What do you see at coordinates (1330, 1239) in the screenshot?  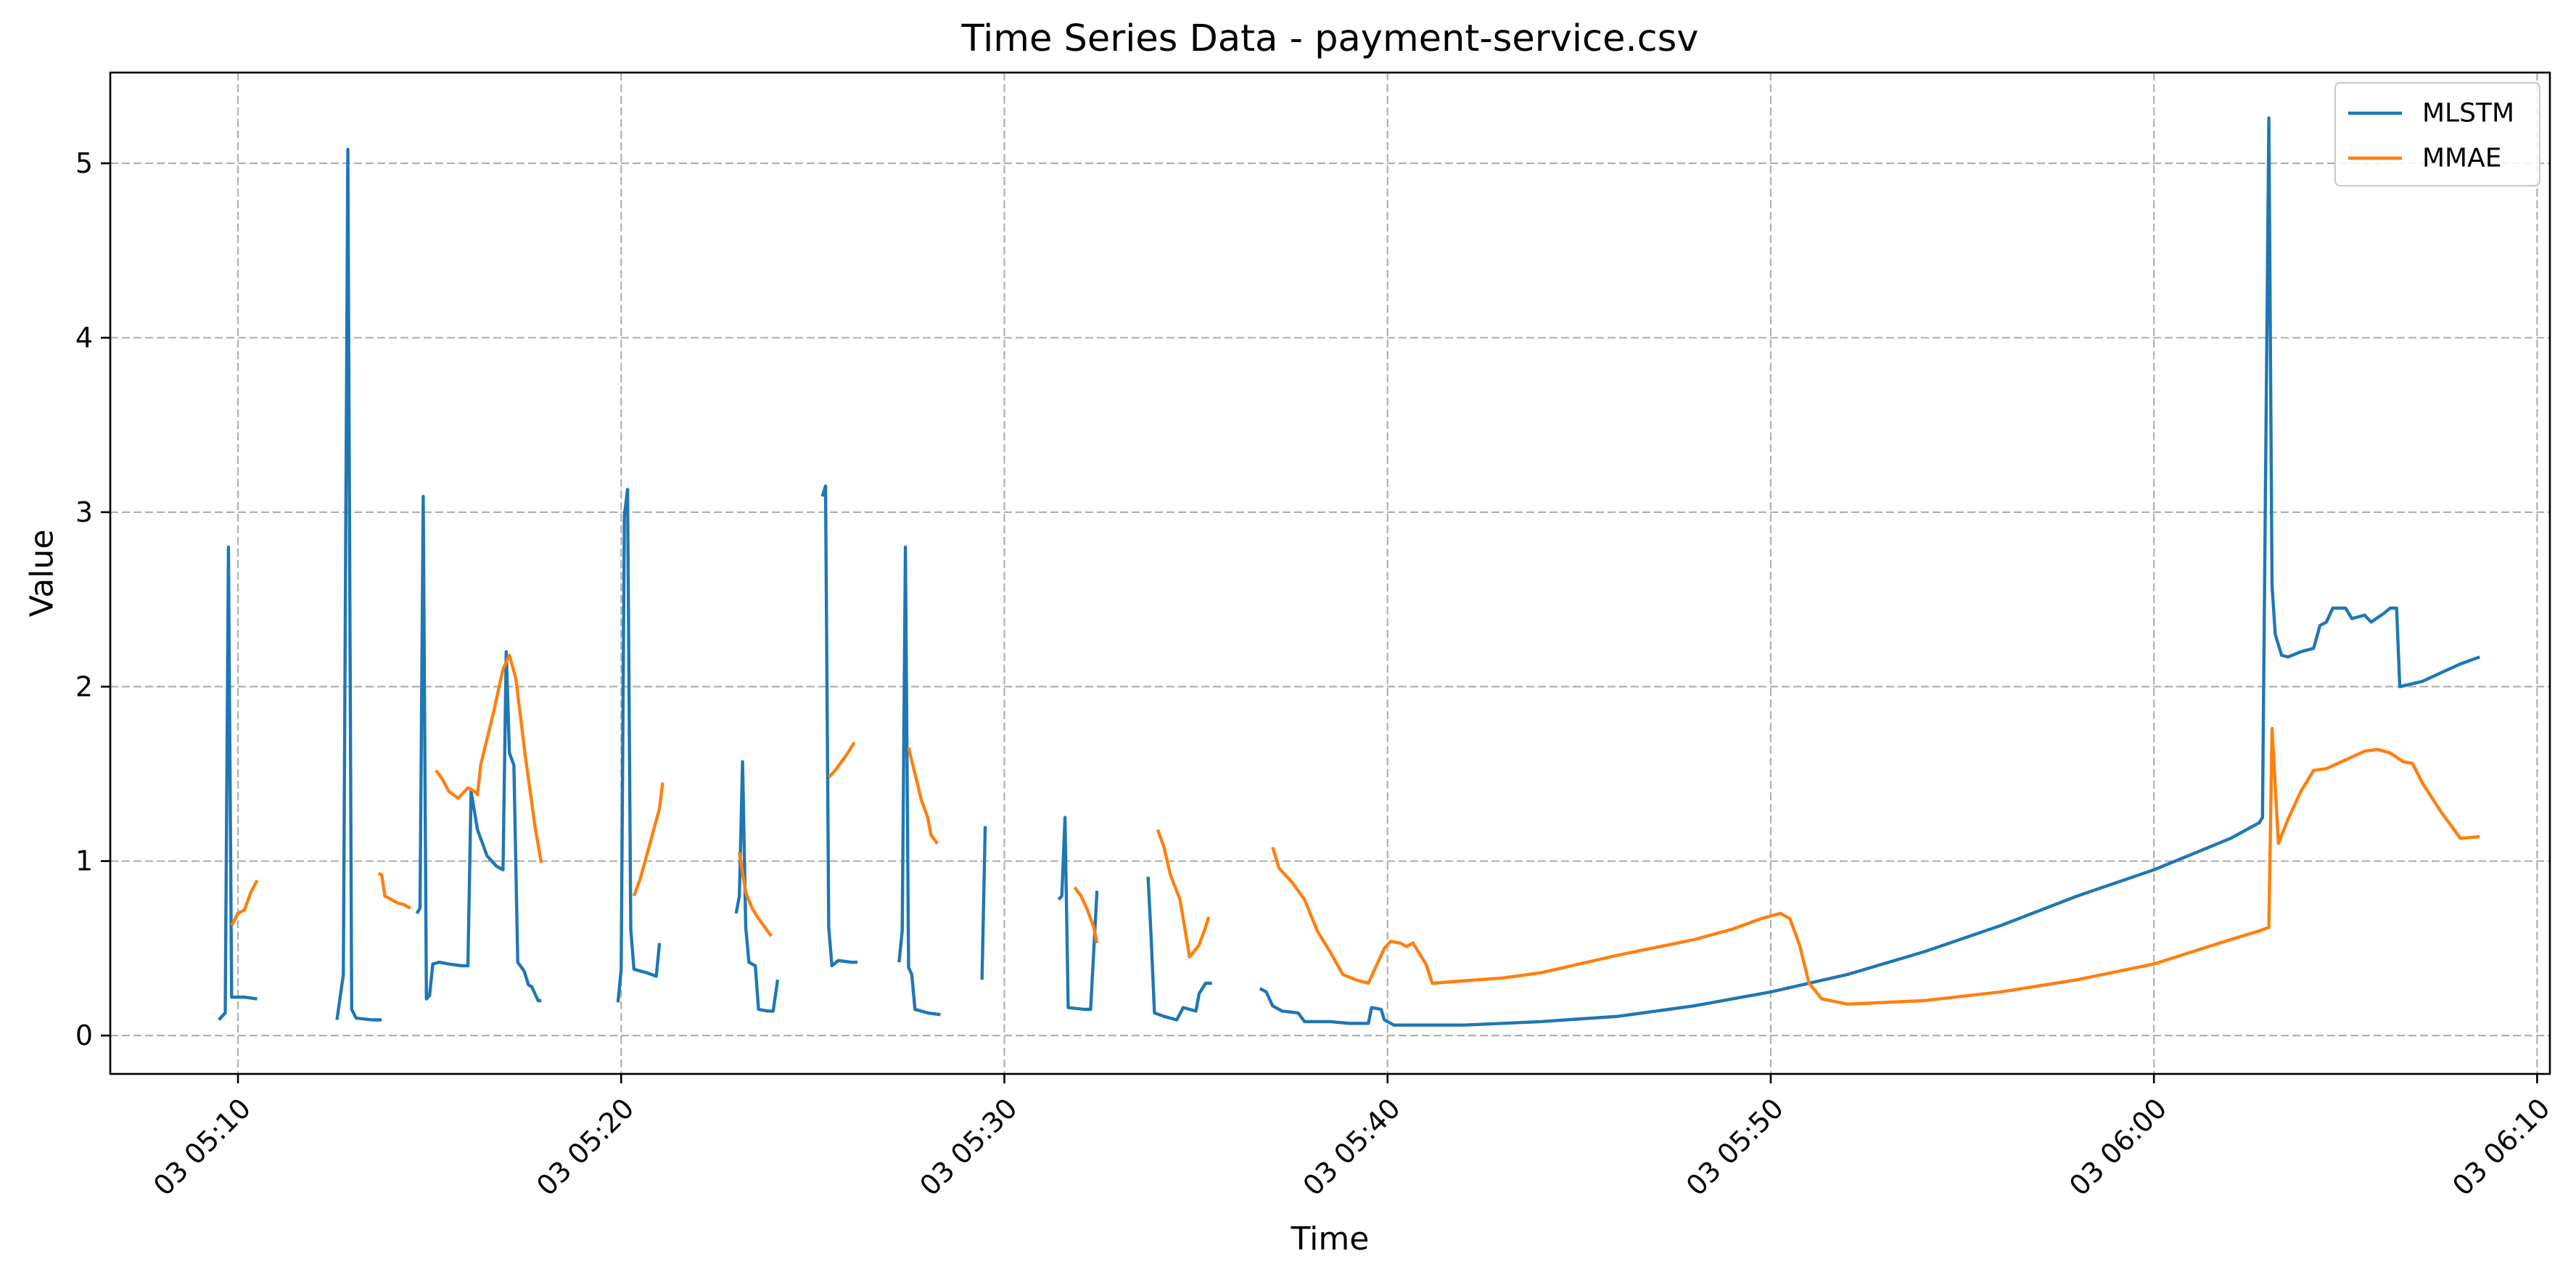 I see `x-axis-label: Time` at bounding box center [1330, 1239].